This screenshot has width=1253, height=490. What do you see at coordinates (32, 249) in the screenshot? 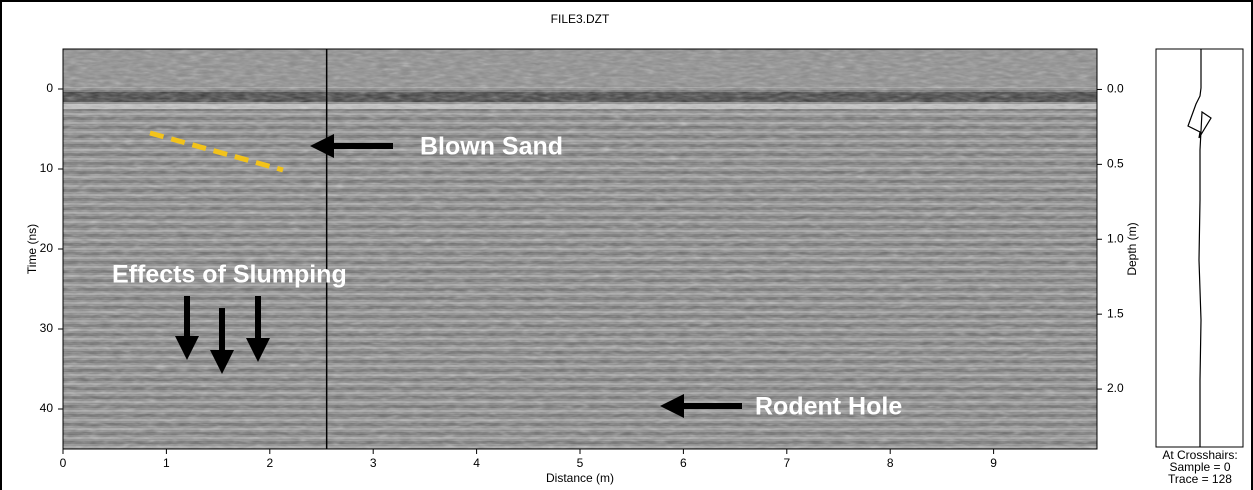
I see `y-axis-label: Time (ns)` at bounding box center [32, 249].